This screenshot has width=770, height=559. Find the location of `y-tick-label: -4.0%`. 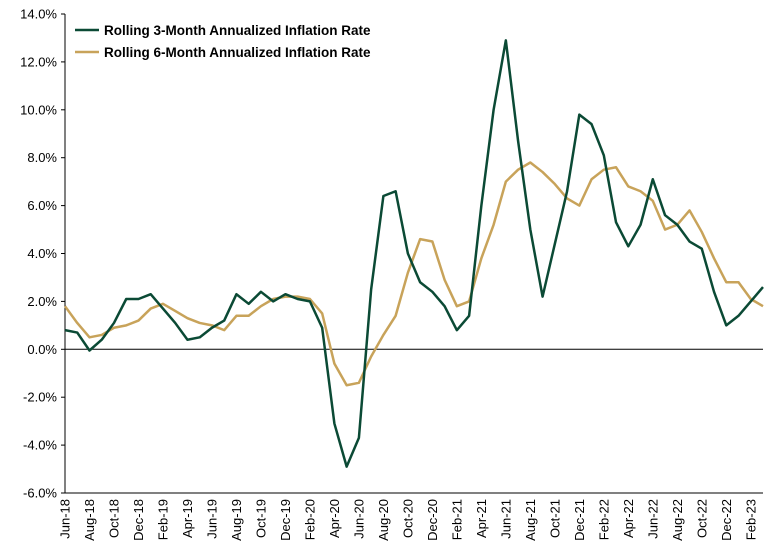

y-tick-label: -4.0% is located at coordinates (40, 445).